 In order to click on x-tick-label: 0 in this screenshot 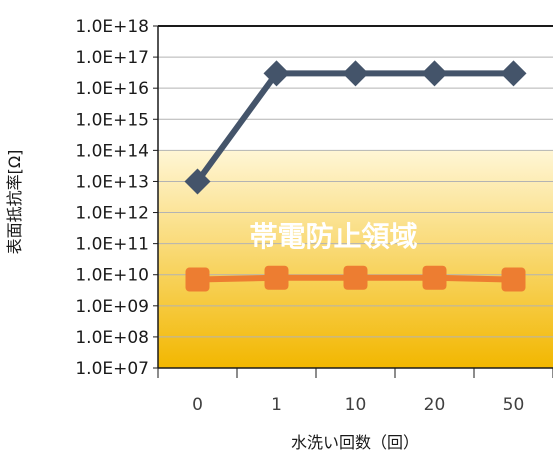, I will do `click(197, 405)`.